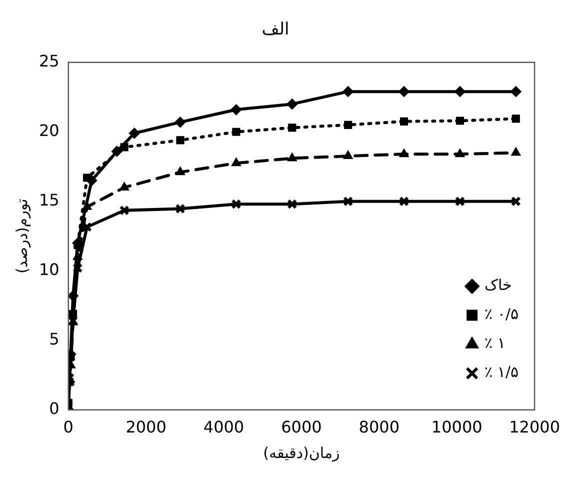 The width and height of the screenshot is (563, 477). I want to click on y-tick-label: 25, so click(49, 61).